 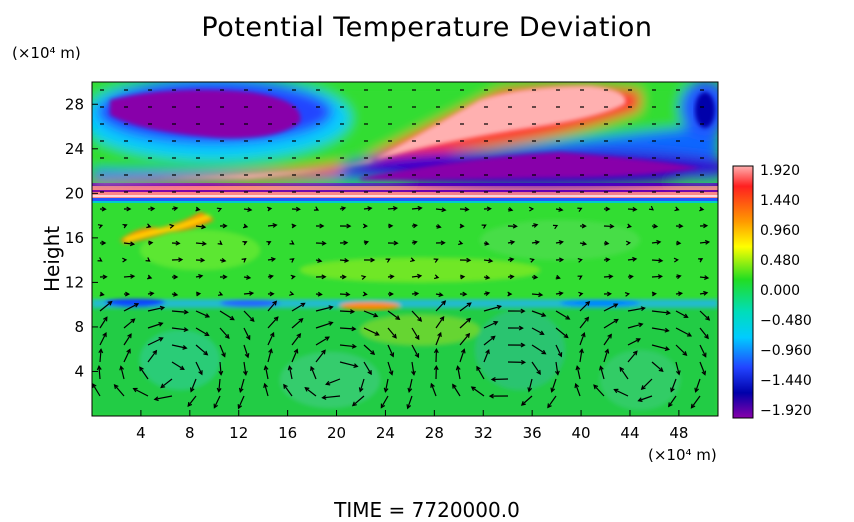 I want to click on x-tick-label: 40, so click(x=581, y=433).